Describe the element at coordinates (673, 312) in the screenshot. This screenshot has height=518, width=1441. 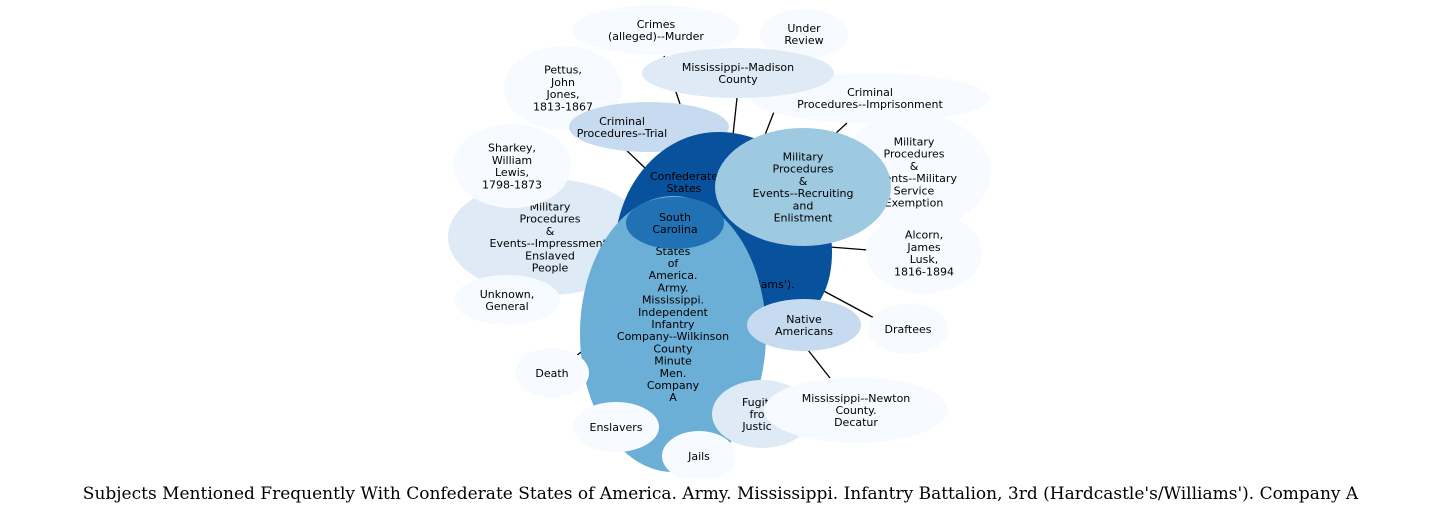
I see `label-line: Independent` at that location.